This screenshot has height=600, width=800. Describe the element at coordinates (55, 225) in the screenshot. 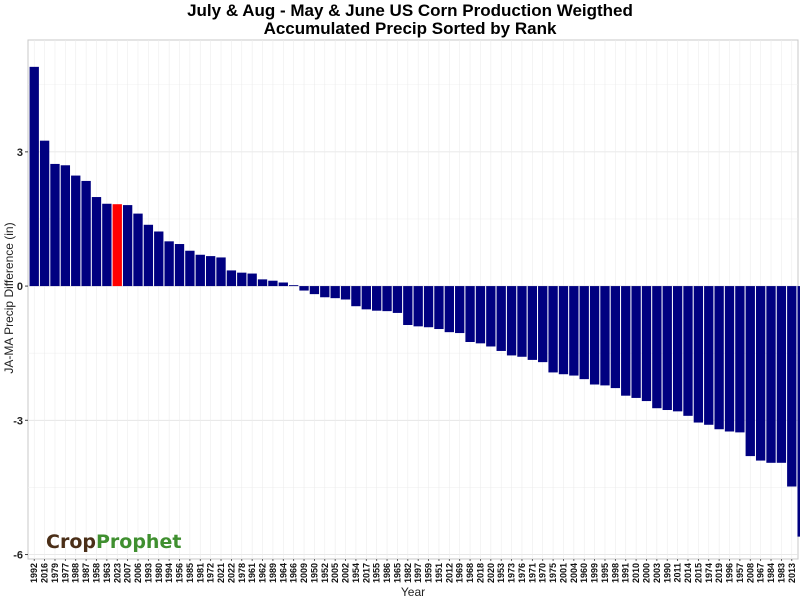

I see `bar-1979` at that location.